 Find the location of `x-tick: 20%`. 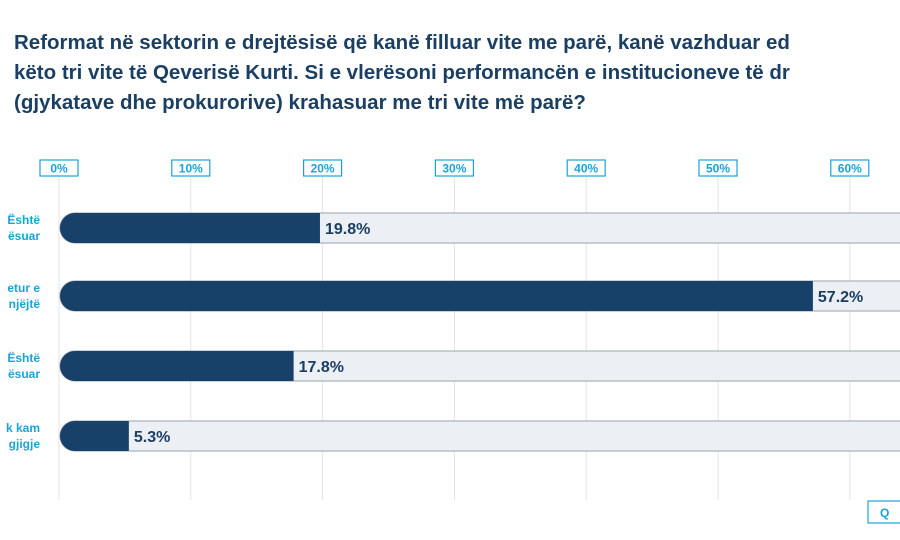

x-tick: 20% is located at coordinates (323, 168).